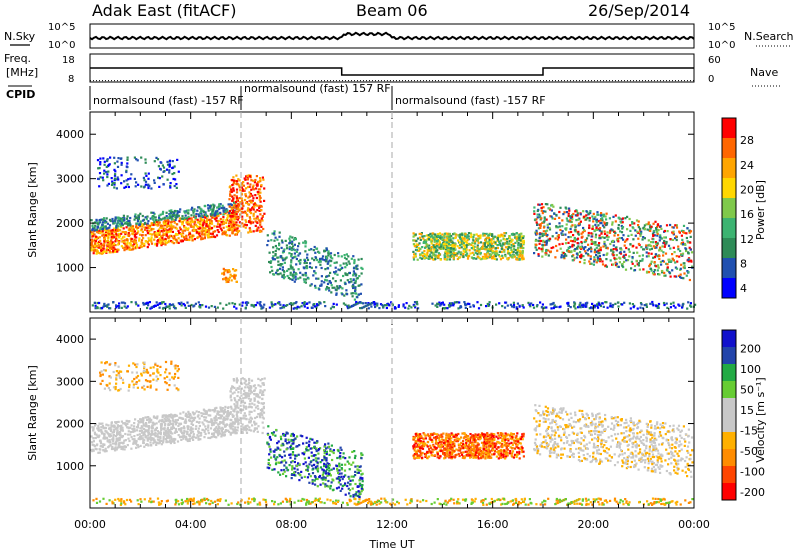 Image resolution: width=800 pixels, height=554 pixels. Describe the element at coordinates (22, 72) in the screenshot. I see `freq-label-line2: [MHz]` at that location.